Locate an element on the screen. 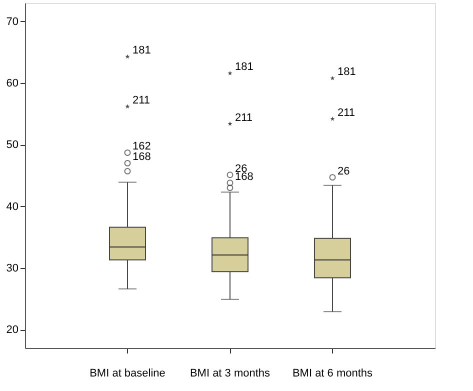  y-tick-label: 20 is located at coordinates (12, 330).